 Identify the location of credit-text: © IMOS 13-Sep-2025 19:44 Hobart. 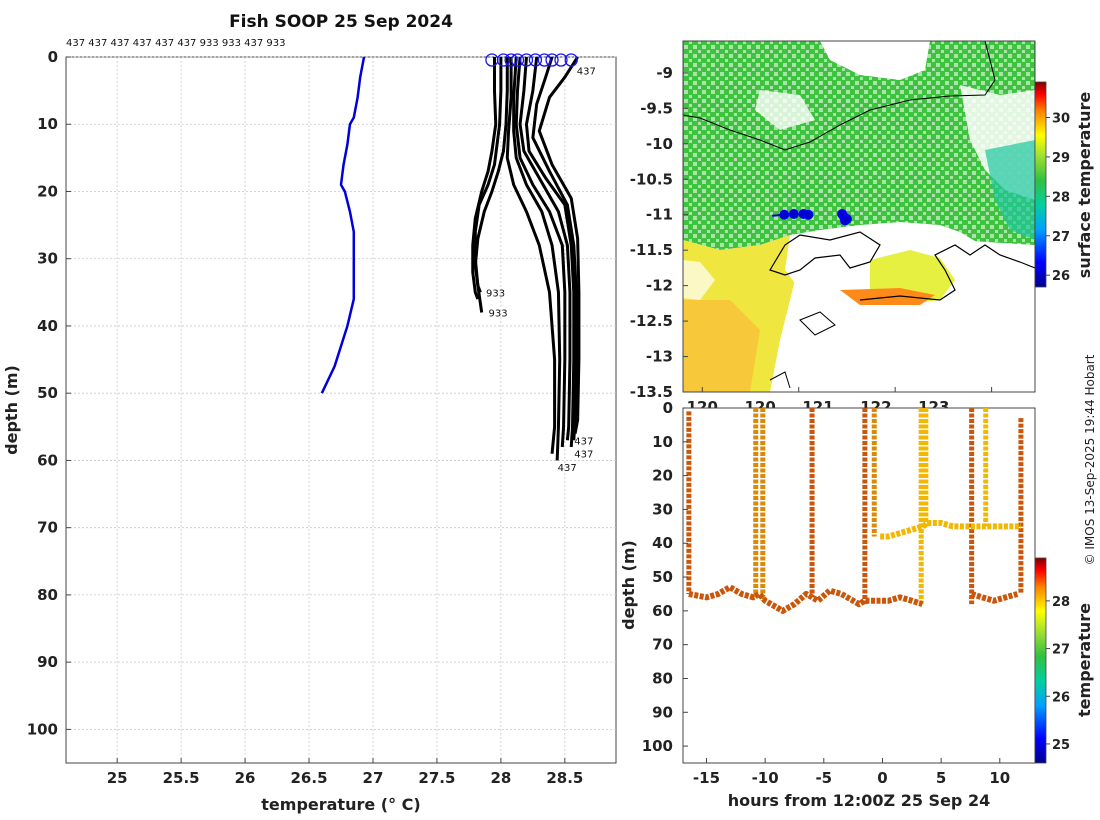
(1090, 459).